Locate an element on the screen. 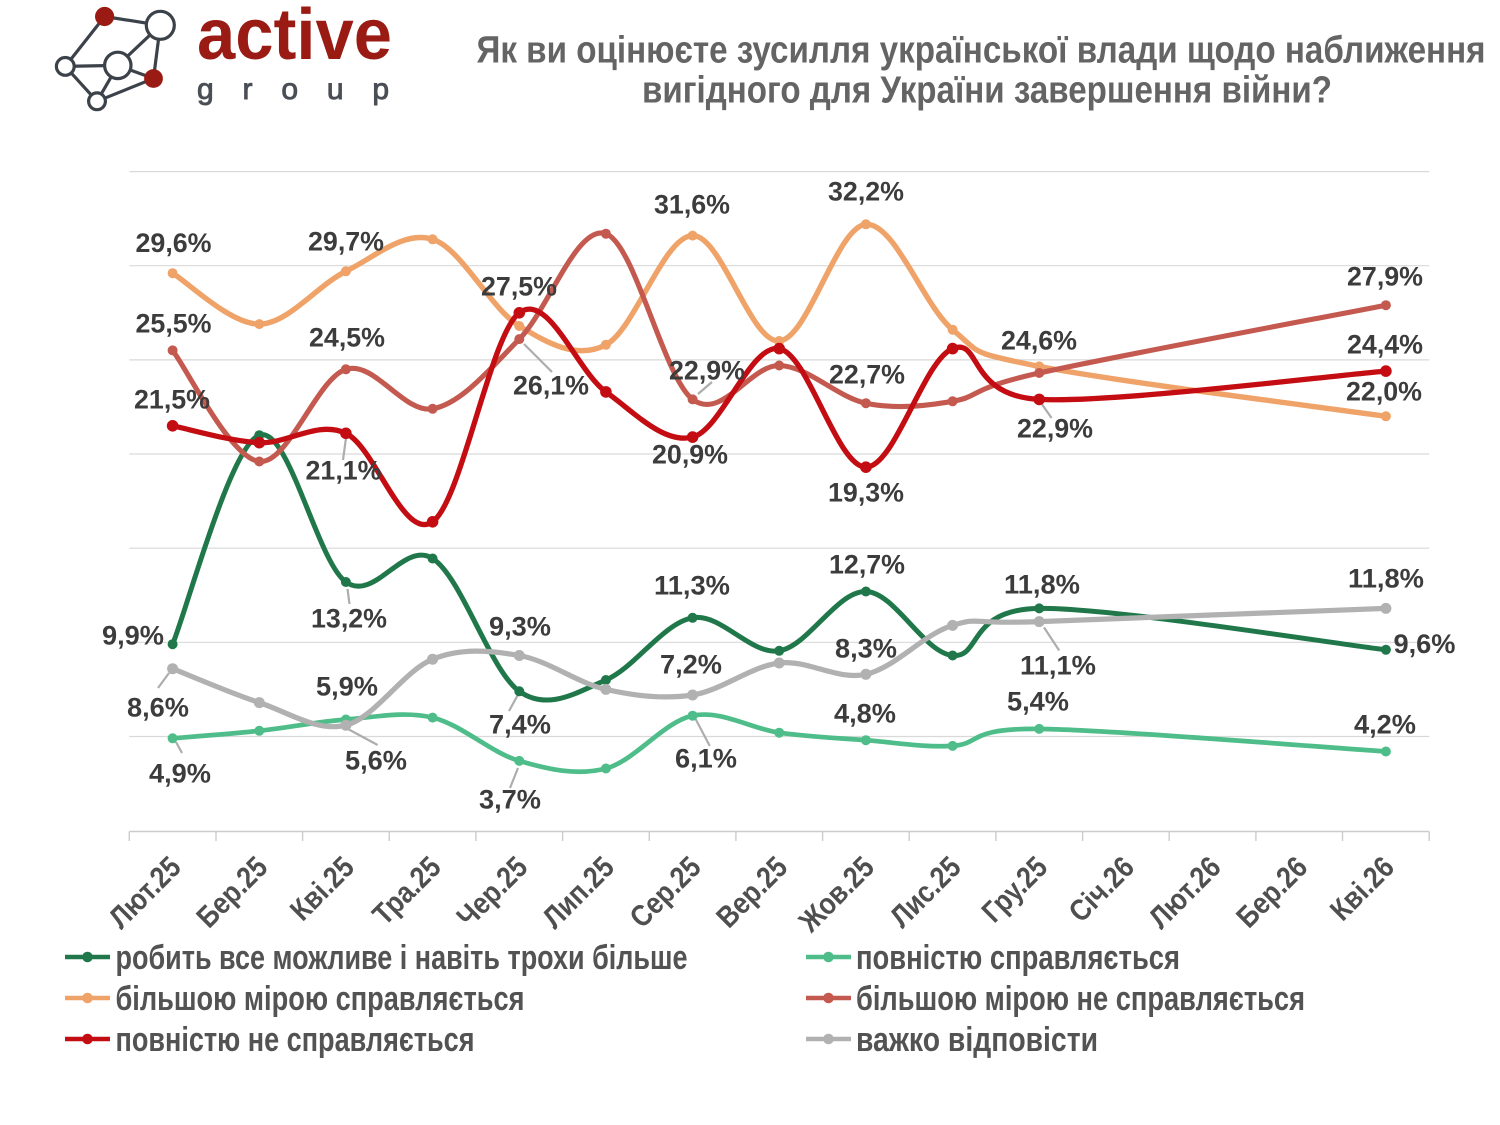  svg-text: 11,1% is located at coordinates (1058, 666).